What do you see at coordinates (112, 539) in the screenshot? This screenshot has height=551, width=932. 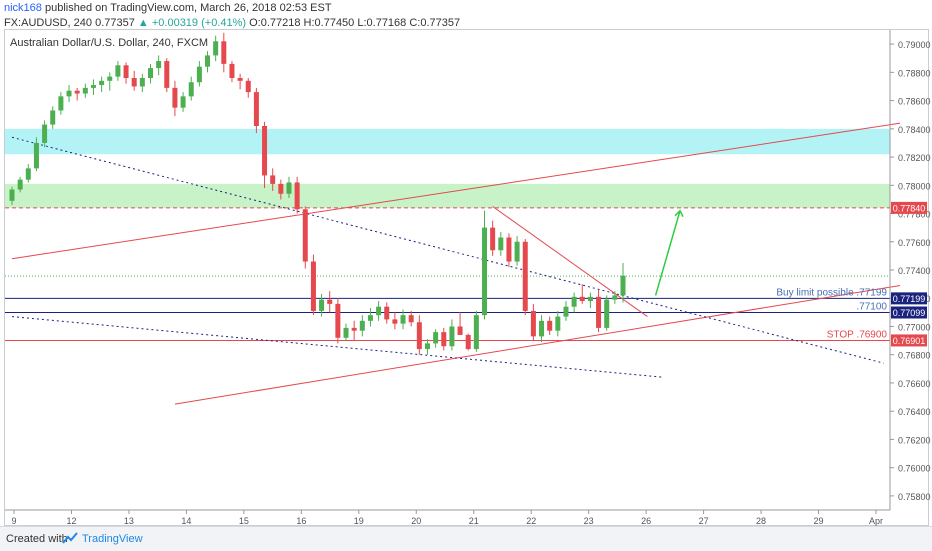 I see `tradingview-brand: TradingView` at bounding box center [112, 539].